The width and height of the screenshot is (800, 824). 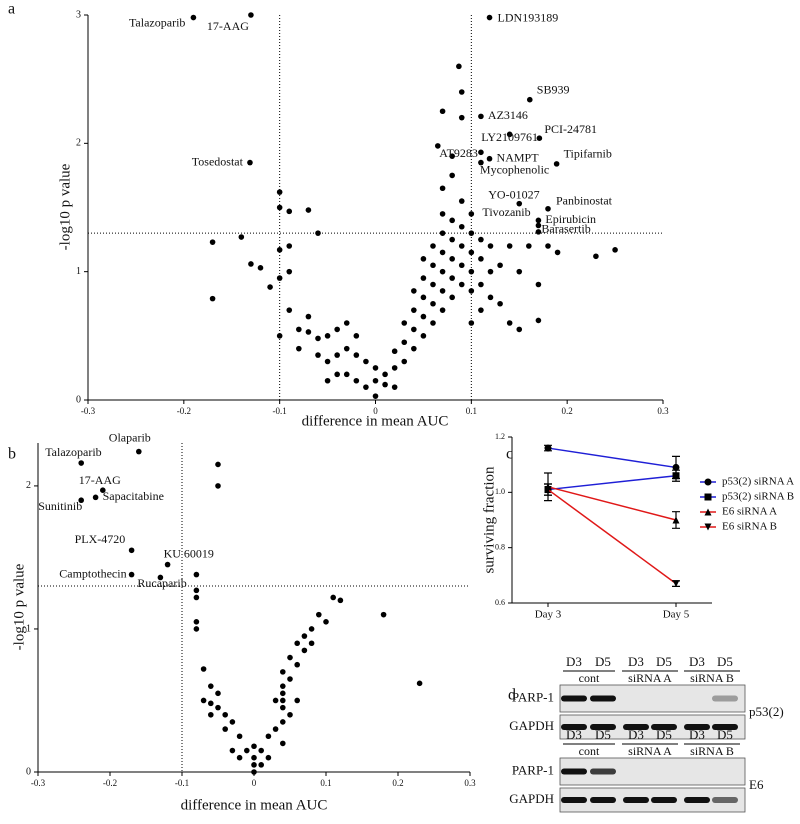 I want to click on y-axis-label: surviving fraction, so click(x=489, y=520).